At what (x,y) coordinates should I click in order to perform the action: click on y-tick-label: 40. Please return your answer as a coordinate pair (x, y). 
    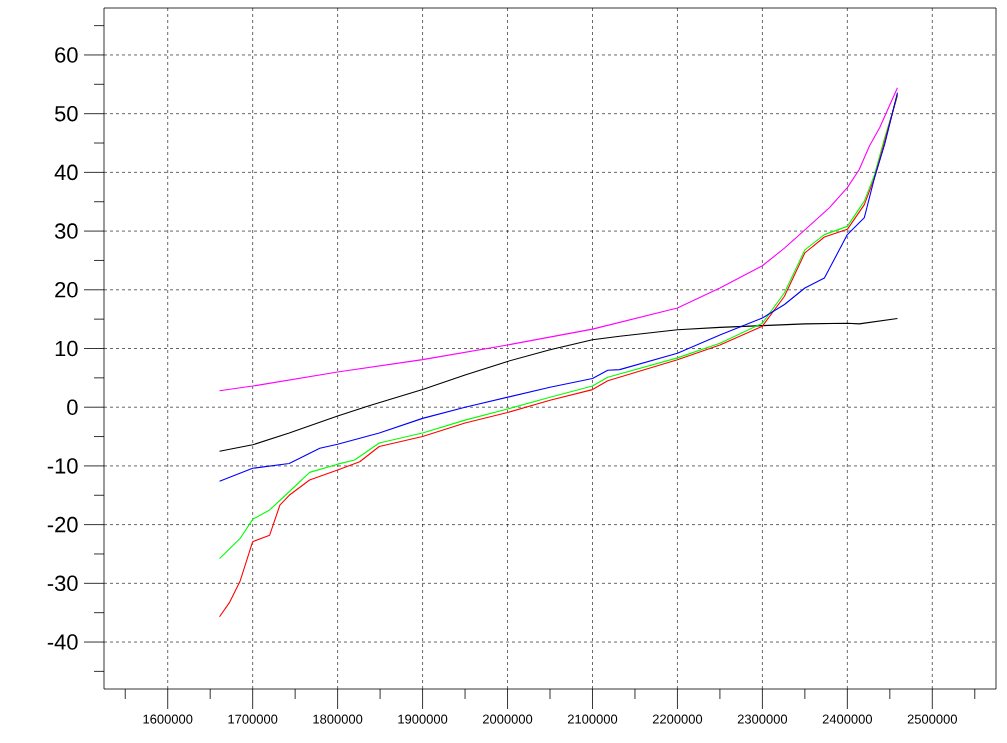
    Looking at the image, I should click on (66, 172).